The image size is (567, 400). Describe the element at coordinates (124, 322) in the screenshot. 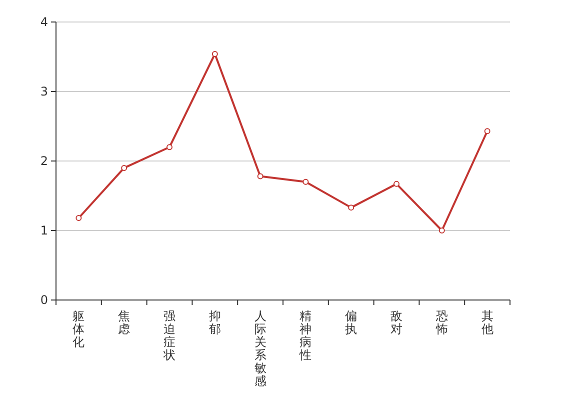

I see `x-tick-label: 焦虑` at that location.